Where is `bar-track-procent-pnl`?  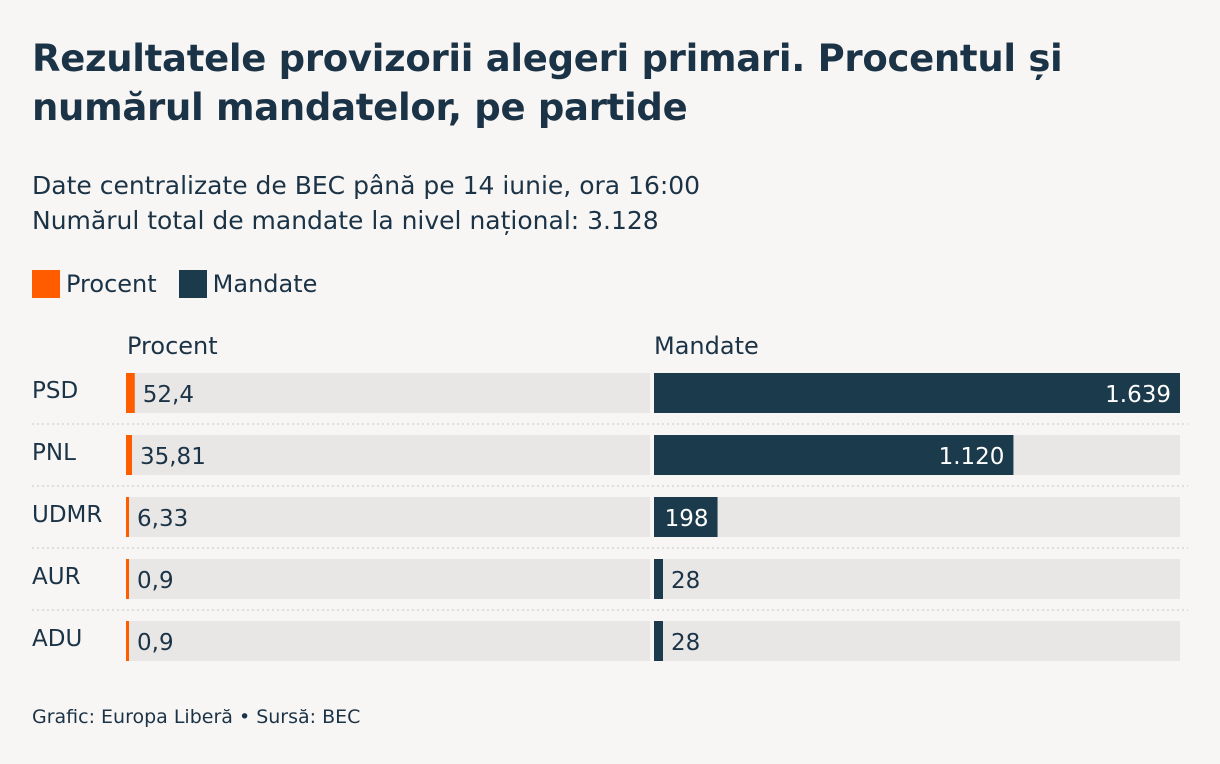
bar-track-procent-pnl is located at coordinates (388, 455).